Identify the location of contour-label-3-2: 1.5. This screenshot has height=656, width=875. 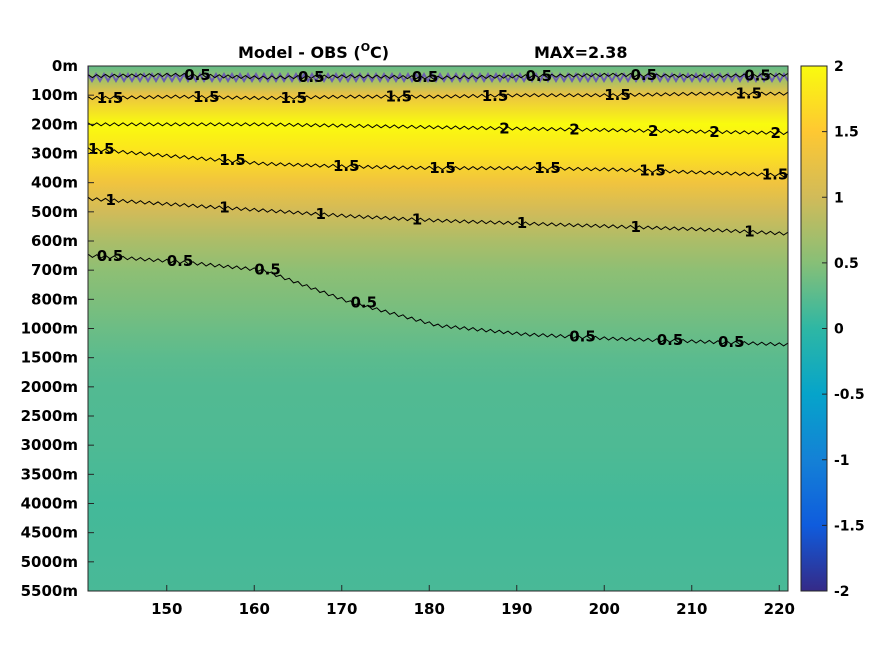
(294, 98).